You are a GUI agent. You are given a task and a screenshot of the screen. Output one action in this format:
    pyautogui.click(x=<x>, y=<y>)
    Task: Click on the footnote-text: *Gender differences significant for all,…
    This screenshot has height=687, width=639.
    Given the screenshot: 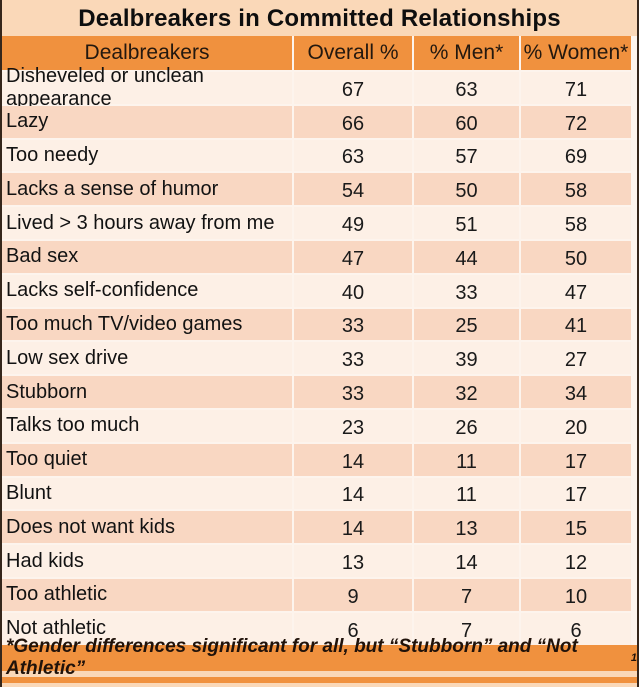 What is the action you would take?
    pyautogui.click(x=292, y=657)
    